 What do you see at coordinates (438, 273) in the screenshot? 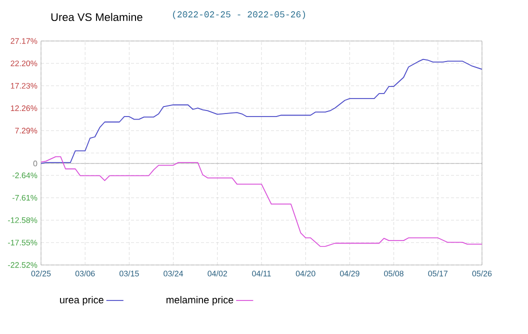
I see `x-tick-label: 05/17` at bounding box center [438, 273].